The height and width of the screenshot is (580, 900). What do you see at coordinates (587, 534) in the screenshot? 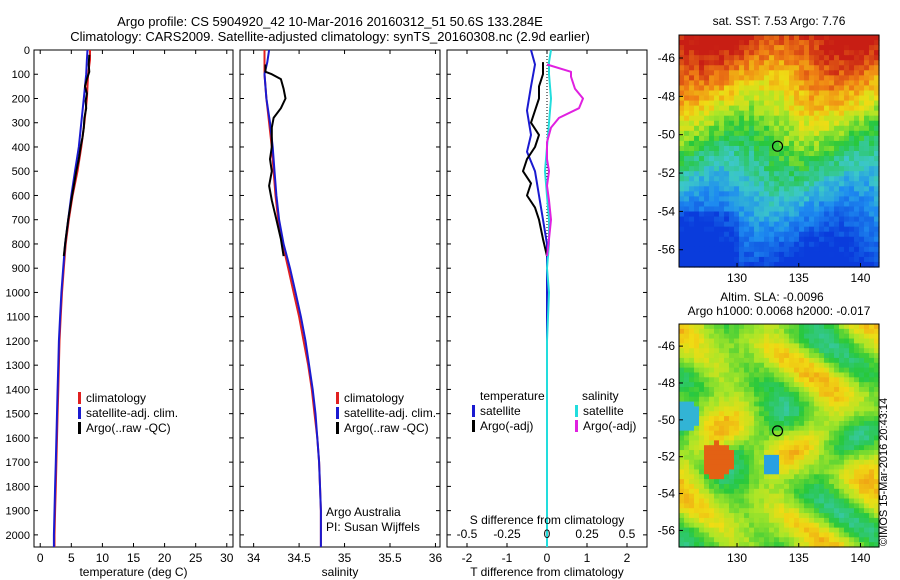
I see `s-tick-label: 0.25` at bounding box center [587, 534].